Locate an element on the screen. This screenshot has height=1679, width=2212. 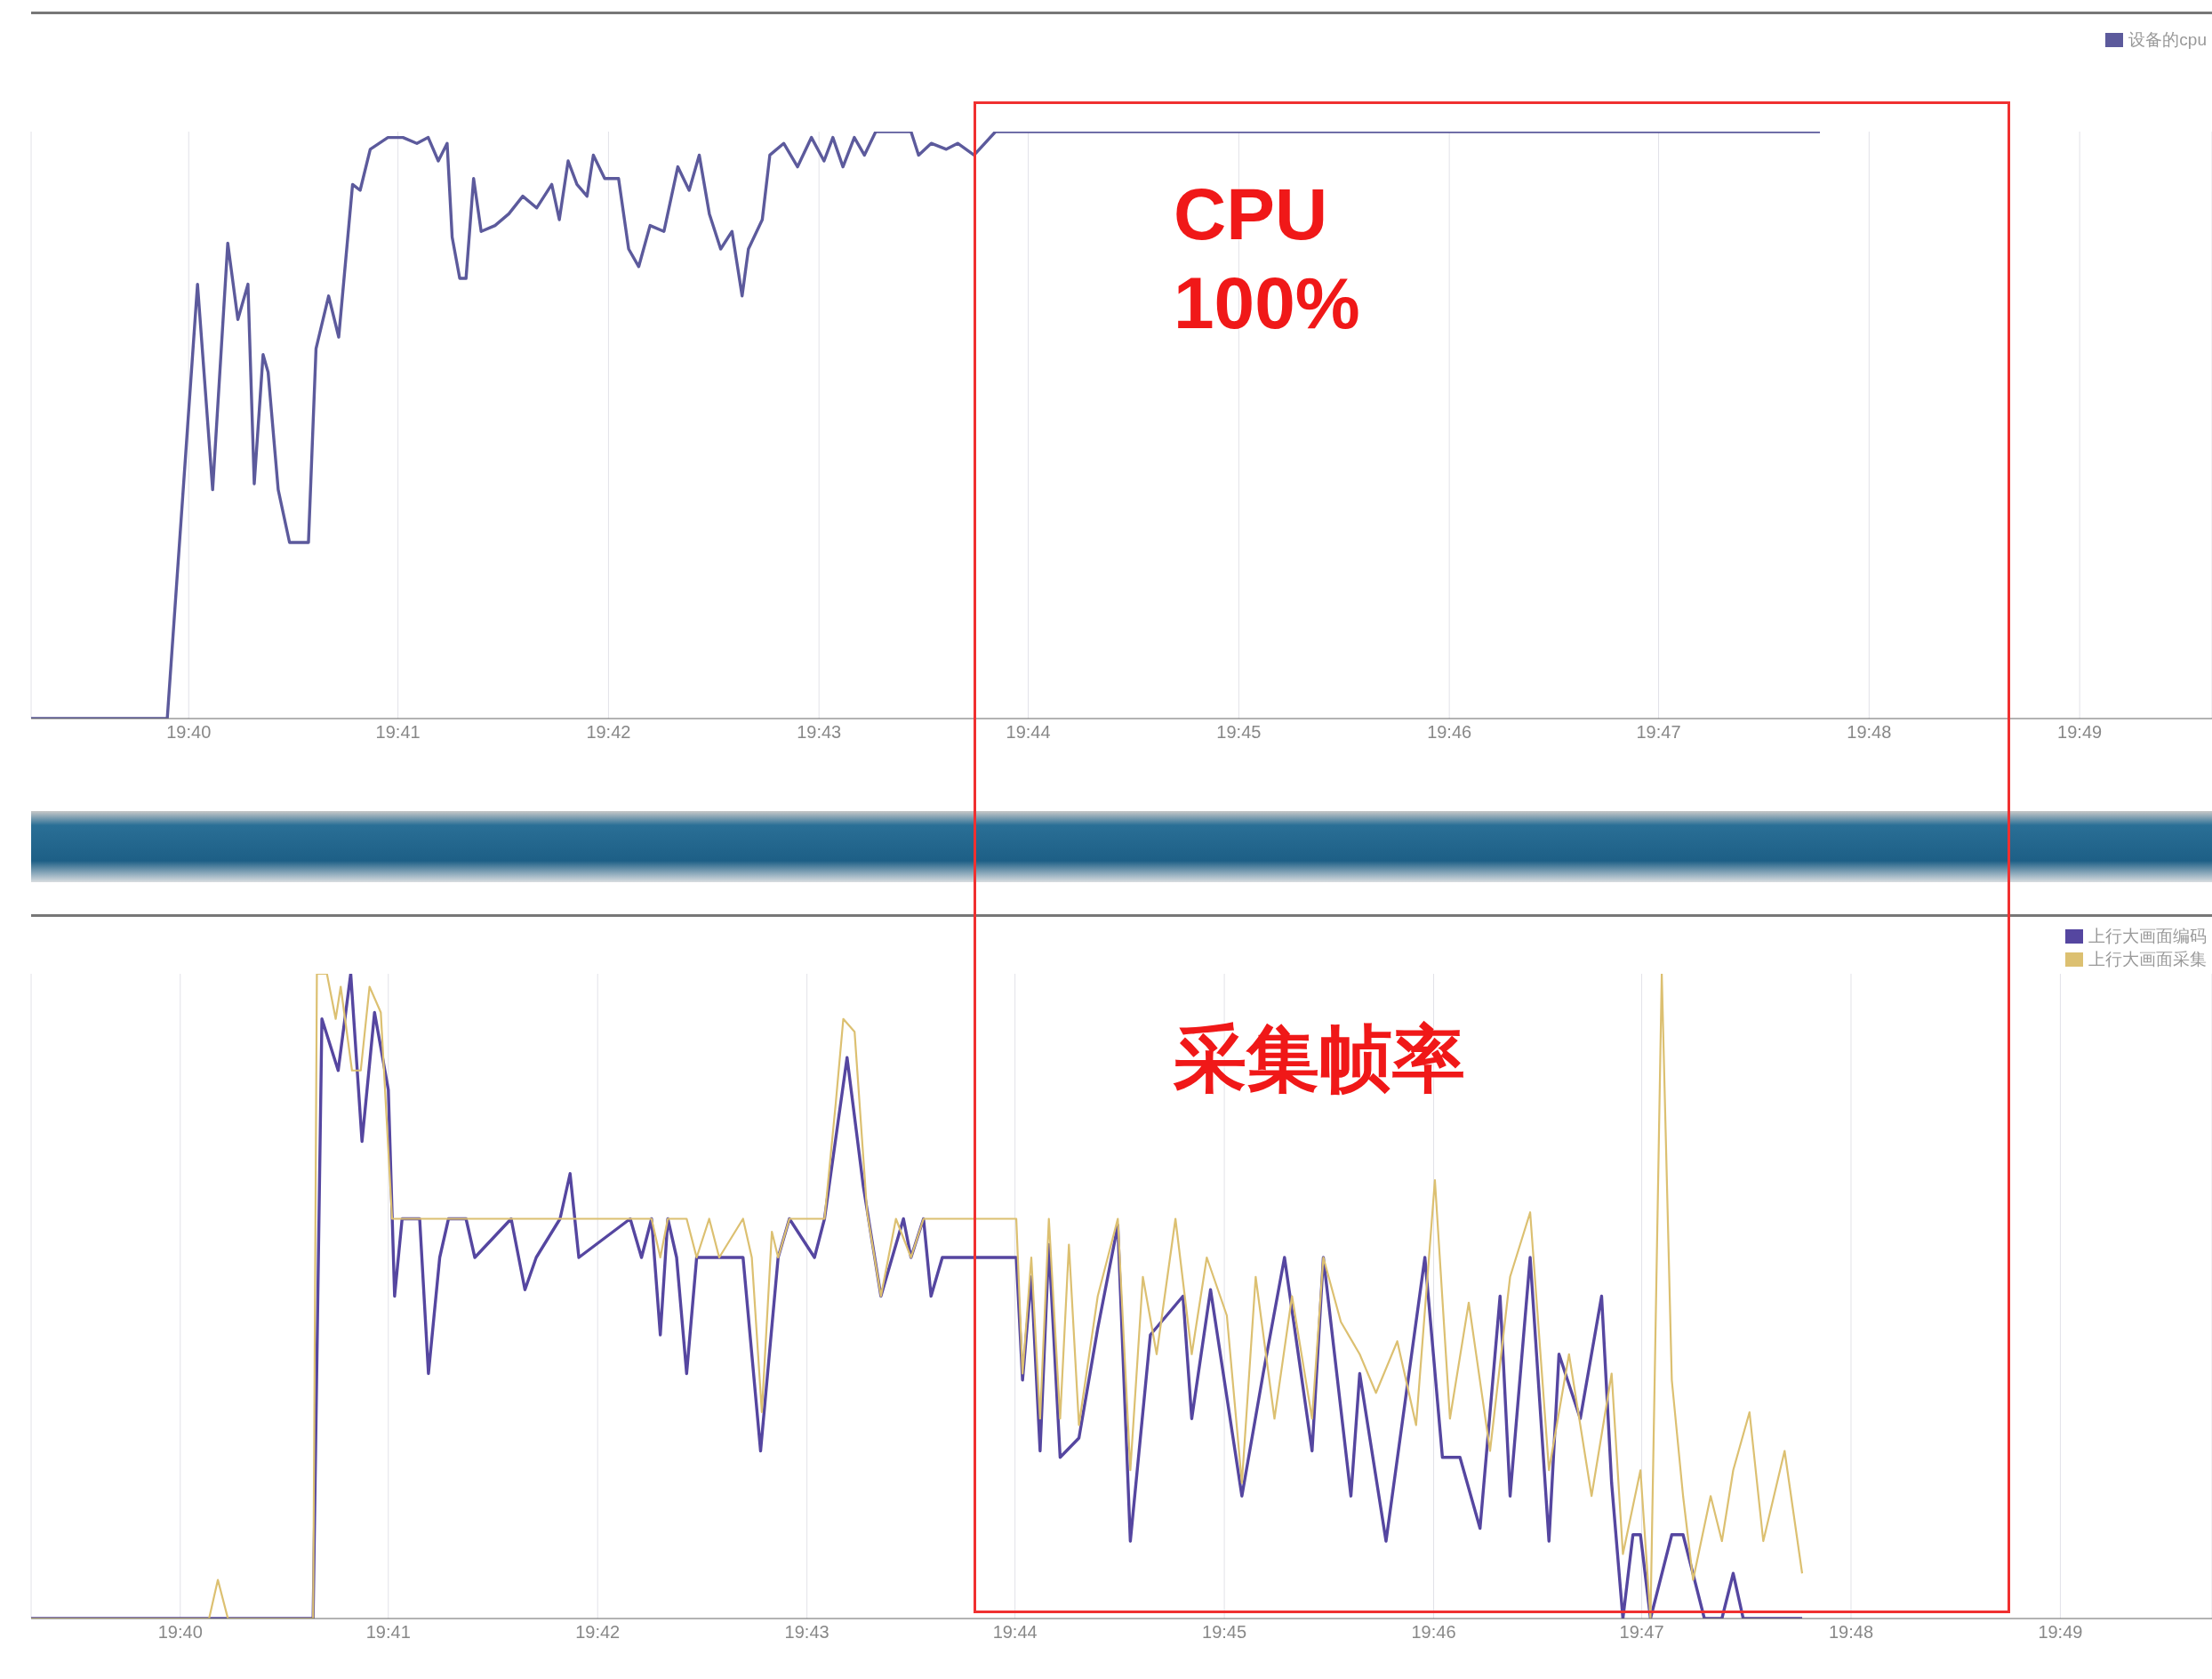
legend-label: 设备的cpu is located at coordinates (2167, 40).